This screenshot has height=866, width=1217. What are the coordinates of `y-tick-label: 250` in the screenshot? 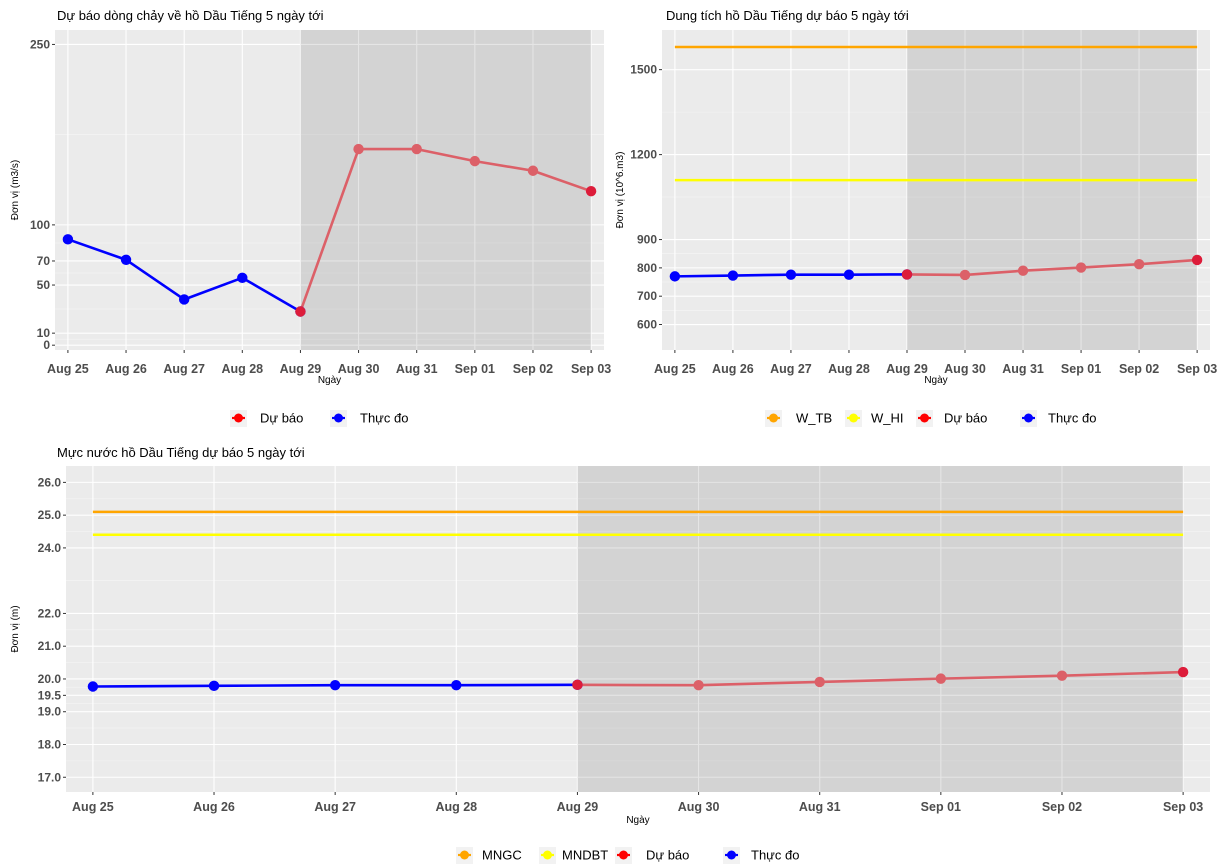 It's located at (40, 44).